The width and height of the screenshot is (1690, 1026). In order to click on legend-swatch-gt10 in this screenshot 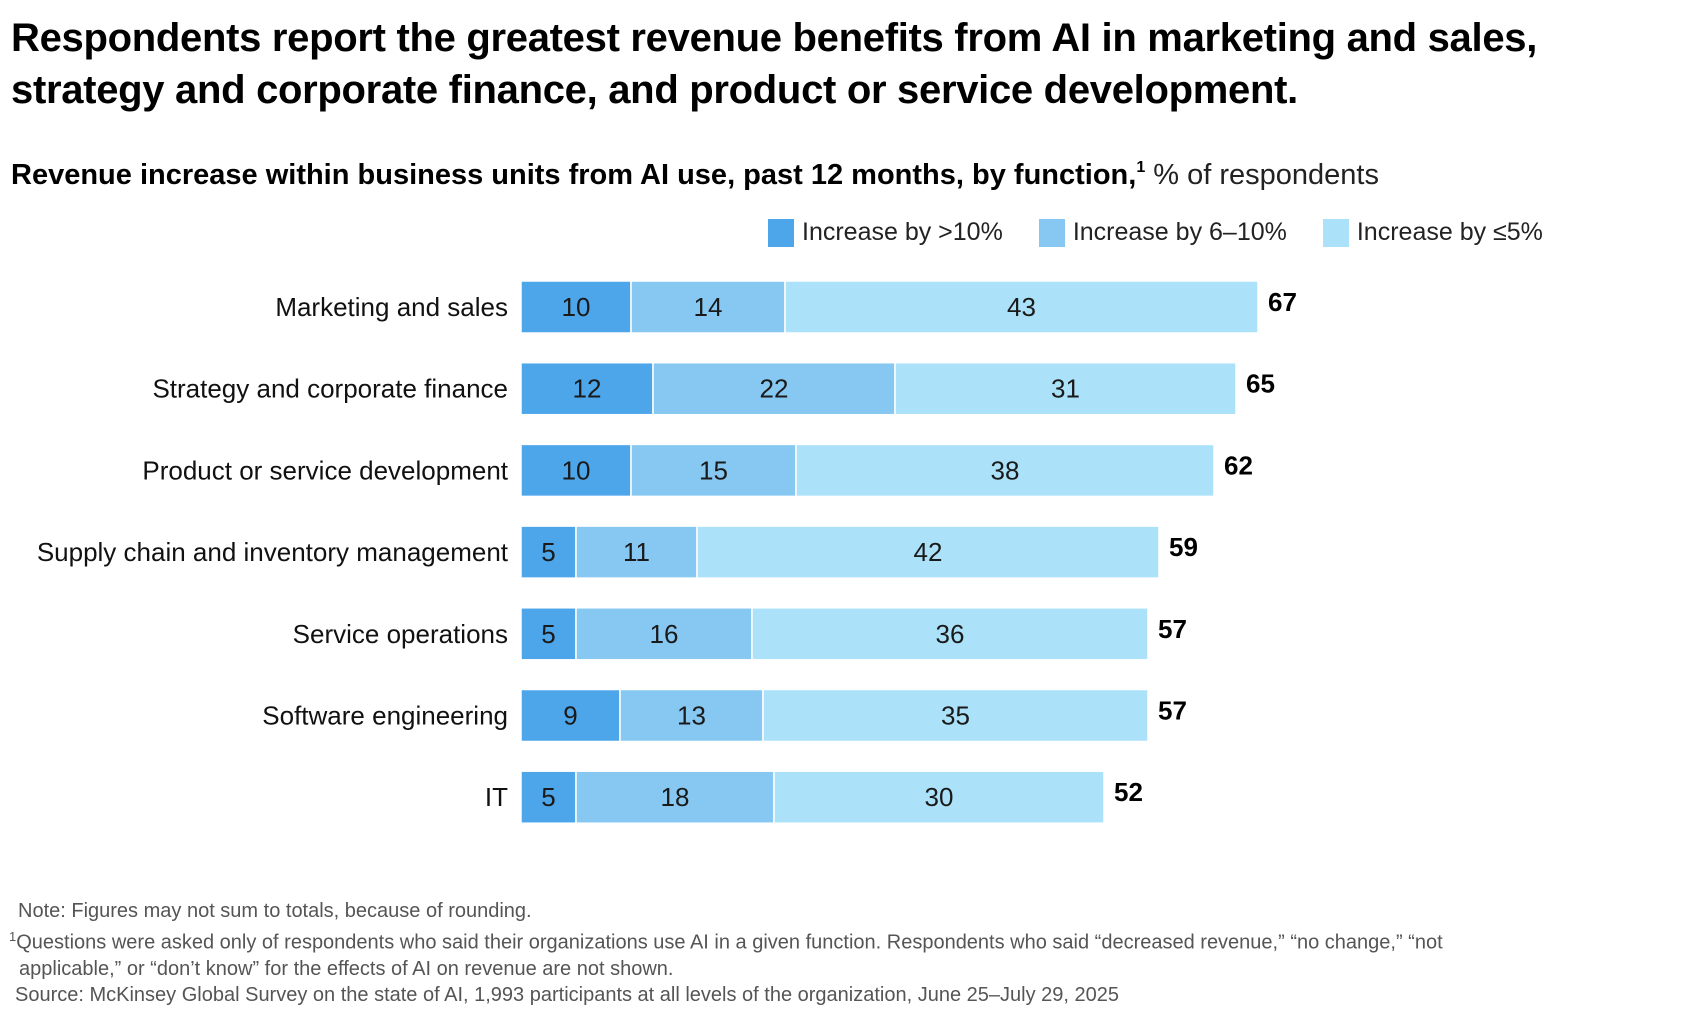, I will do `click(781, 232)`.